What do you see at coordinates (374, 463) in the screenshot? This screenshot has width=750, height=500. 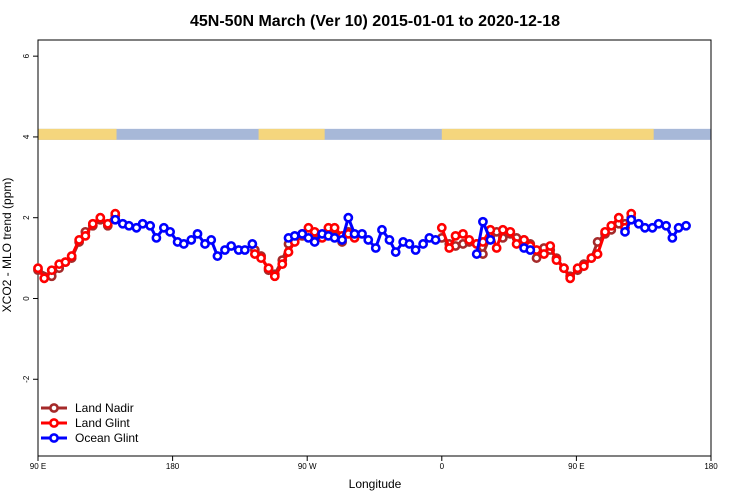 I see `x-axis: 90 E 180 90 W 0 90 E 180` at bounding box center [374, 463].